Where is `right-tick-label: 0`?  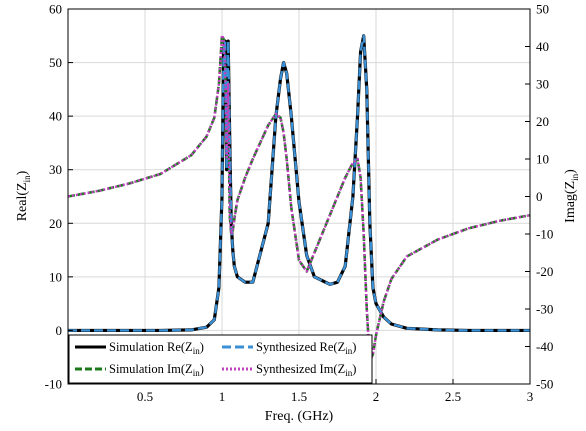
right-tick-label: 0 is located at coordinates (539, 196).